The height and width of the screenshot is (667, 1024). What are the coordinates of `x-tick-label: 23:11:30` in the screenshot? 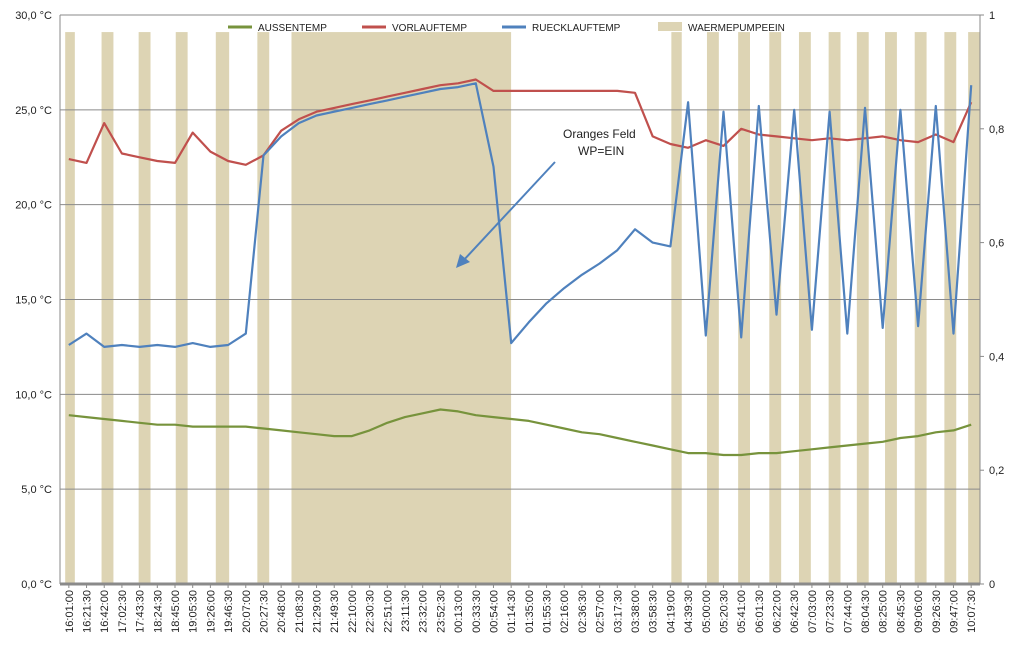 It's located at (406, 611).